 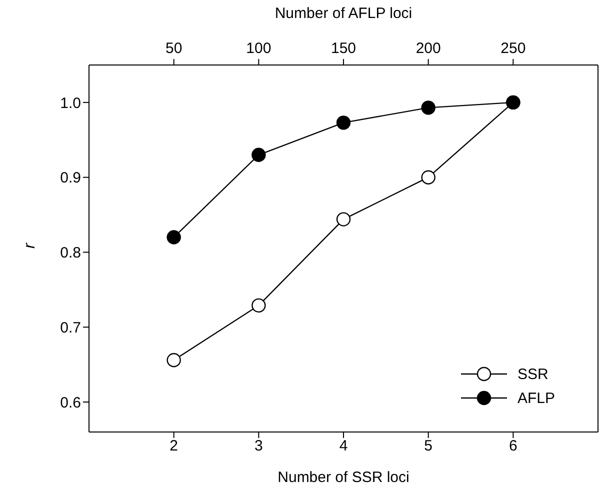 I want to click on y-tick-label: 0.6, so click(x=70, y=403).